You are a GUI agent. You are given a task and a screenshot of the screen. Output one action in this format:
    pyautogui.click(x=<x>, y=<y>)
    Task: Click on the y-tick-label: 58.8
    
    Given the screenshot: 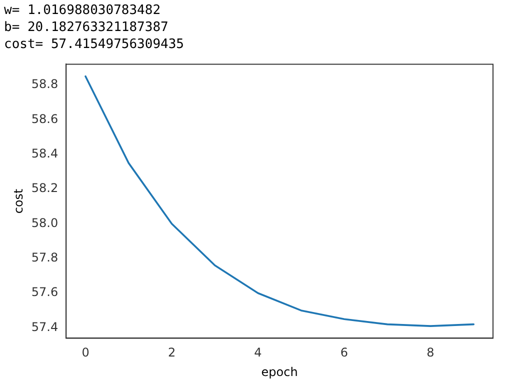 What is the action you would take?
    pyautogui.click(x=44, y=84)
    